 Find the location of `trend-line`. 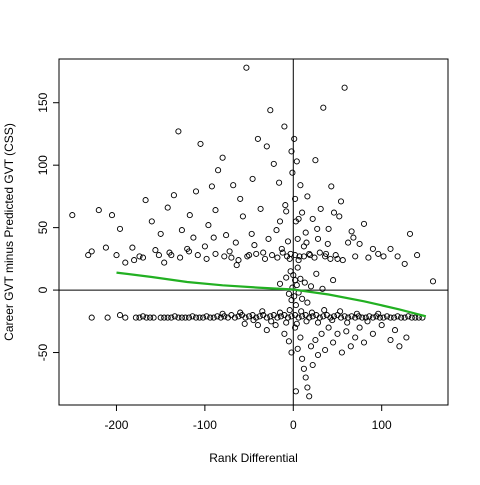

trend-line is located at coordinates (271, 294).